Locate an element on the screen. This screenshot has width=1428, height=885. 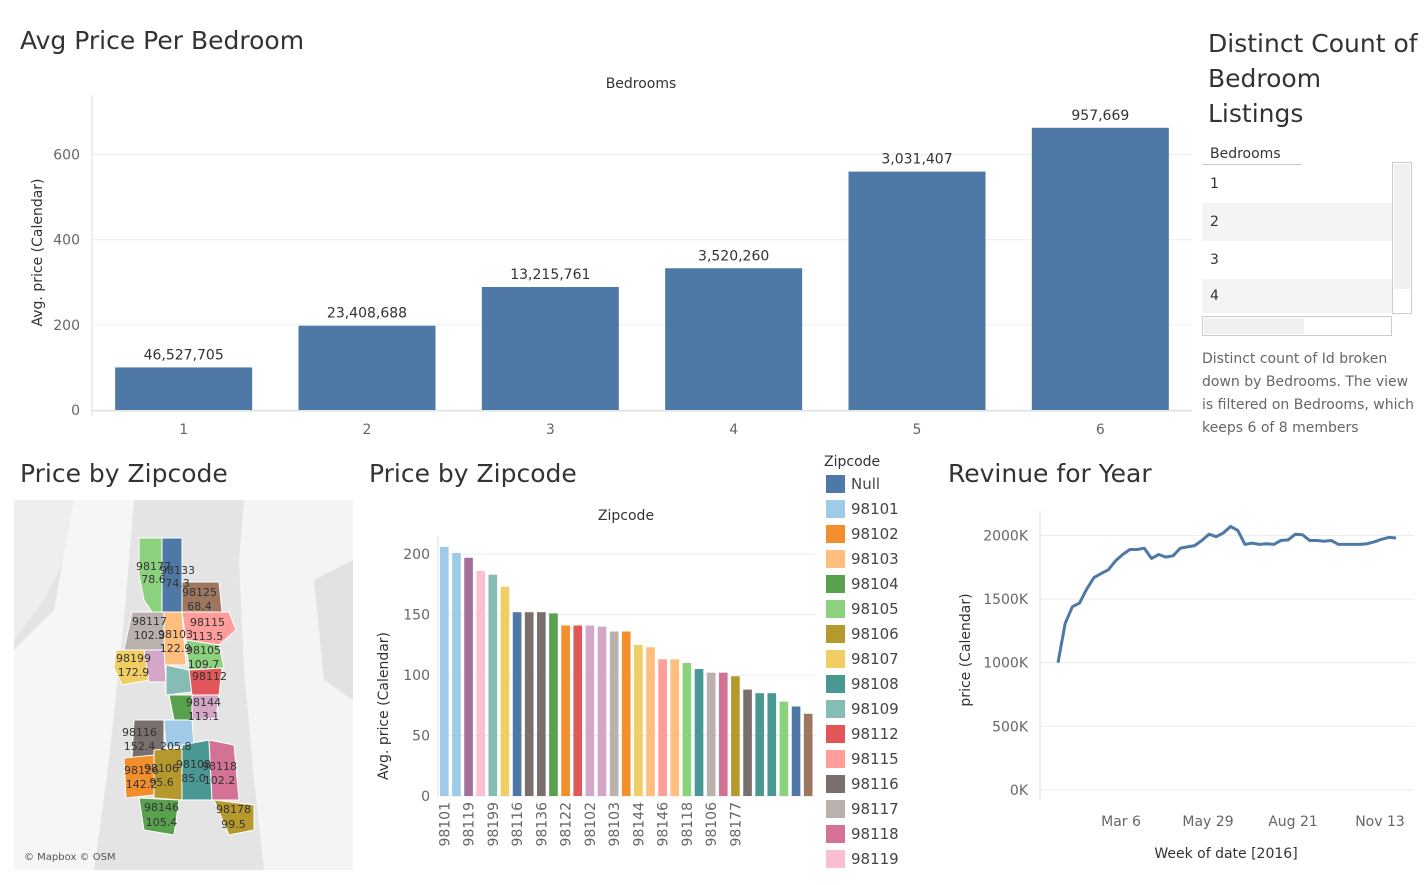
legend-item: 98108 is located at coordinates (862, 684).